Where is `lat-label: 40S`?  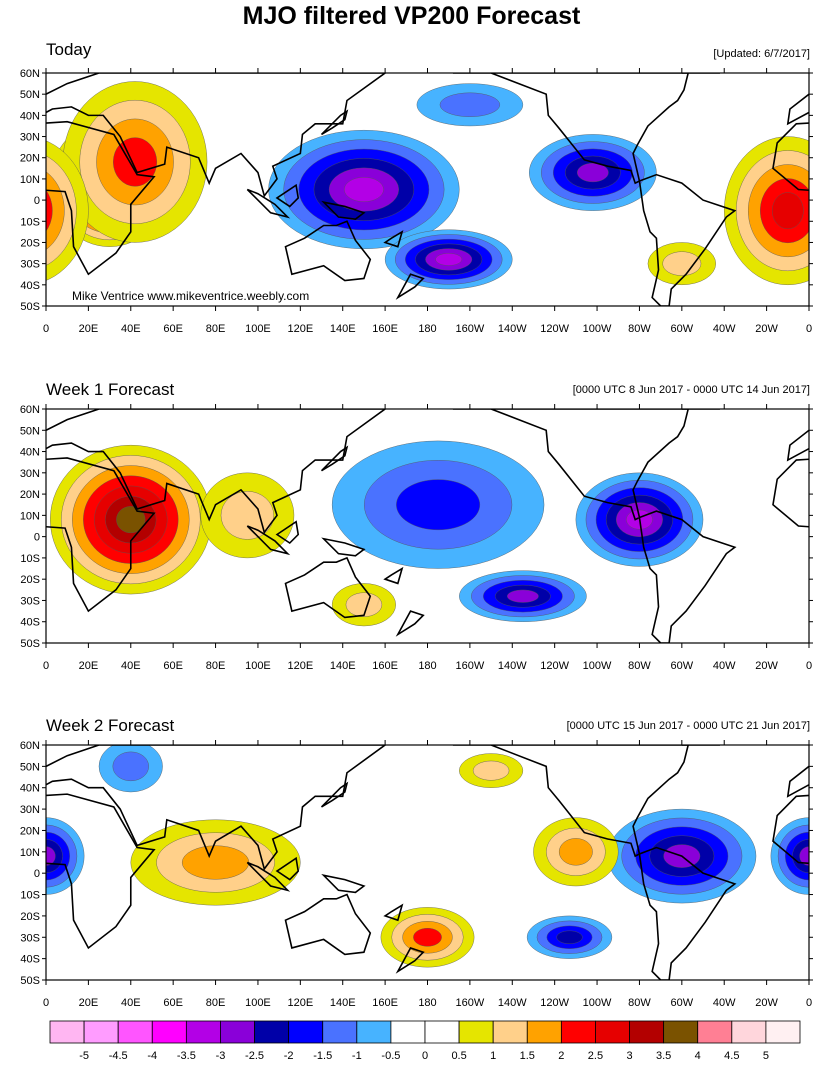 lat-label: 40S is located at coordinates (30, 960).